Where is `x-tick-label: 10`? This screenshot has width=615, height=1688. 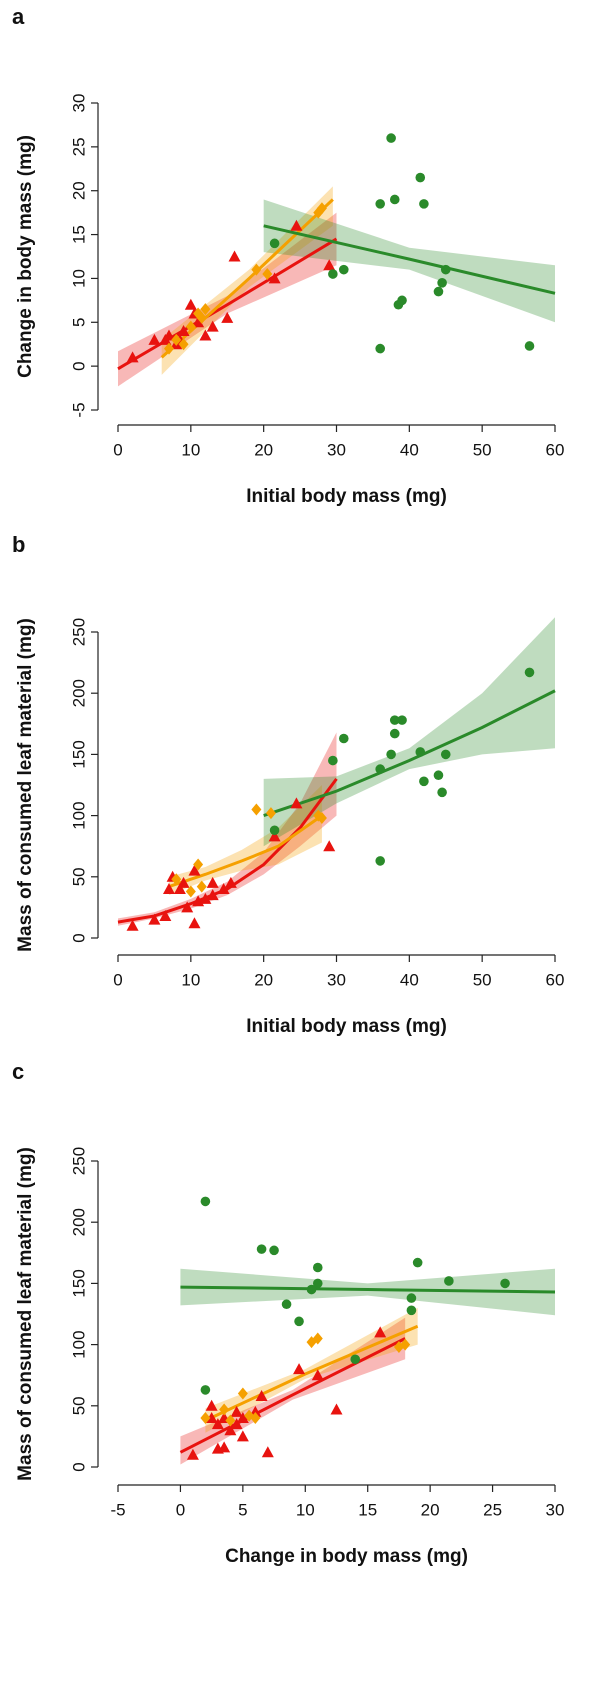
x-tick-label: 10 is located at coordinates (305, 1509).